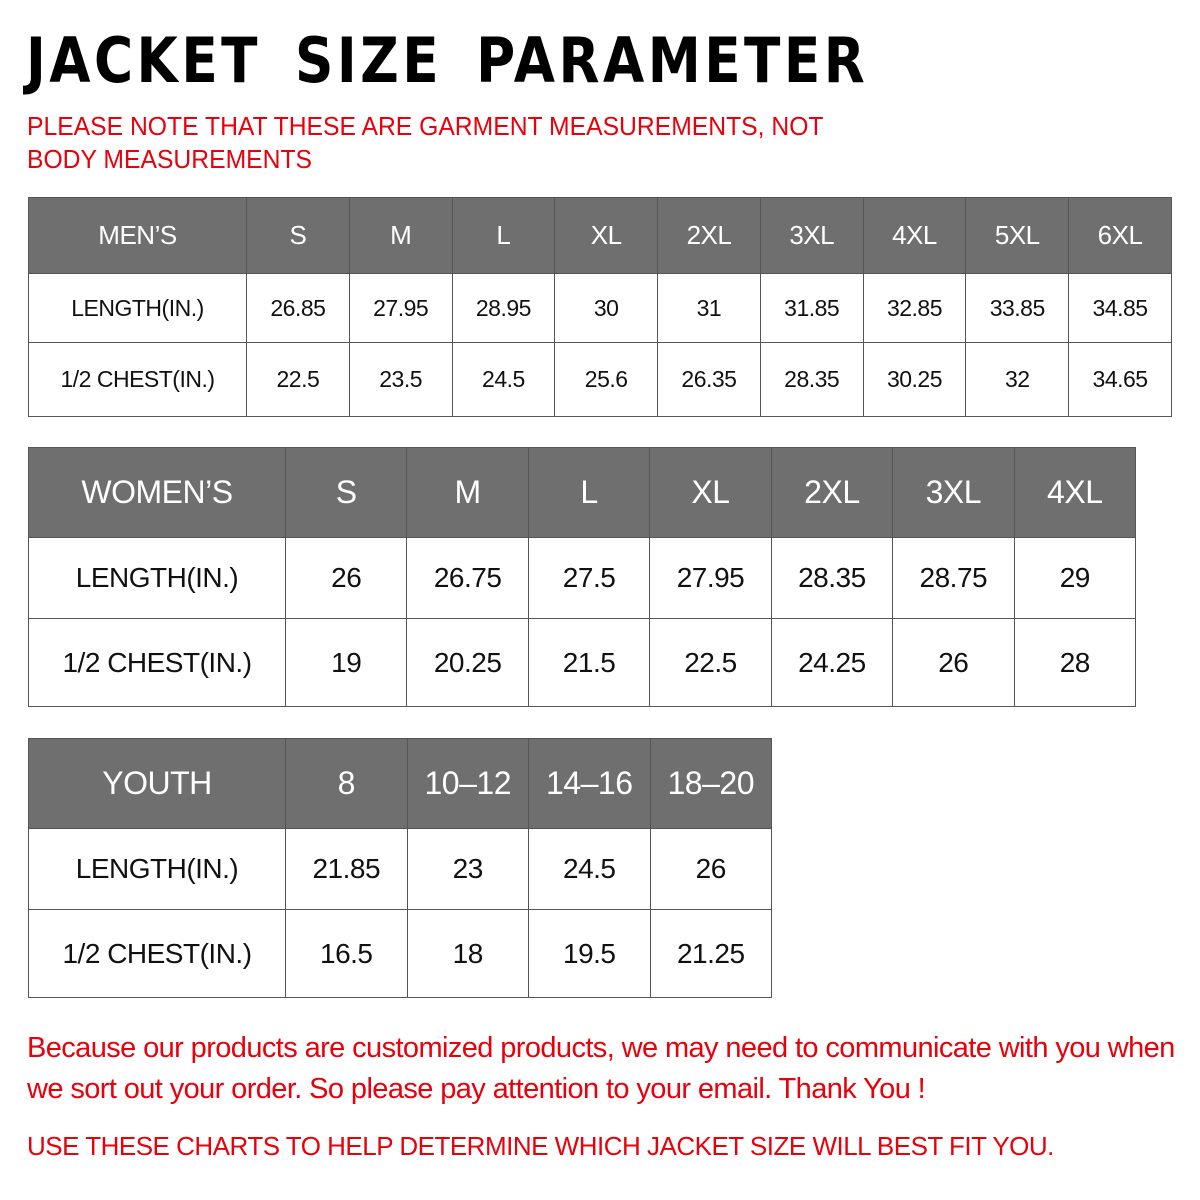 This screenshot has width=1200, height=1200. I want to click on measurement-value: 31, so click(709, 308).